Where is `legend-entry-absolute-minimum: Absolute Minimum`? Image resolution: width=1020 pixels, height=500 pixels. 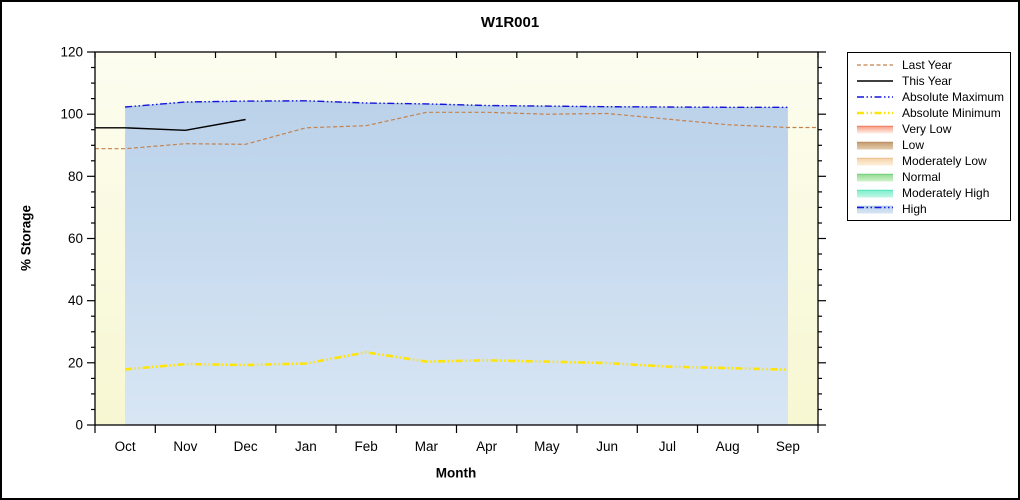
legend-entry-absolute-minimum: Absolute Minimum is located at coordinates (929, 113).